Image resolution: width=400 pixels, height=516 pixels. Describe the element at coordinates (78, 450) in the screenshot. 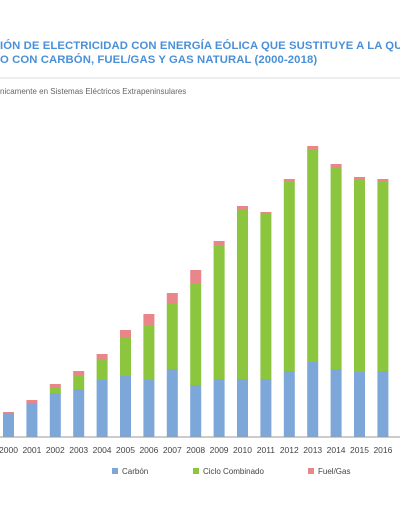

I see `x-tick-label: 2003` at that location.